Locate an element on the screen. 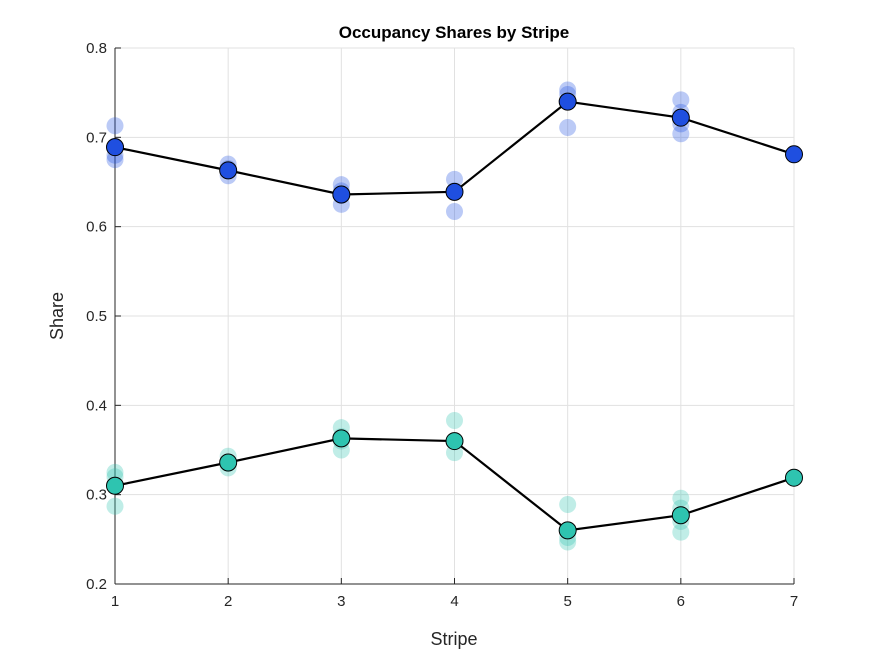 The image size is (875, 656). y-tick-label: 0.4 is located at coordinates (96, 405).